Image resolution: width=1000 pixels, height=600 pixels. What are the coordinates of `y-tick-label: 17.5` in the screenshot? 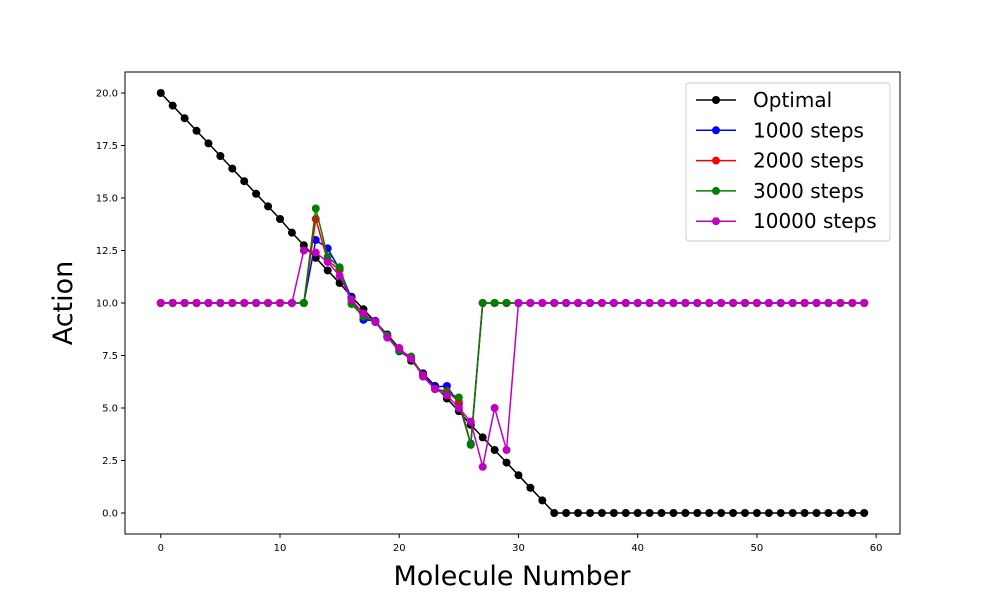 It's located at (107, 146).